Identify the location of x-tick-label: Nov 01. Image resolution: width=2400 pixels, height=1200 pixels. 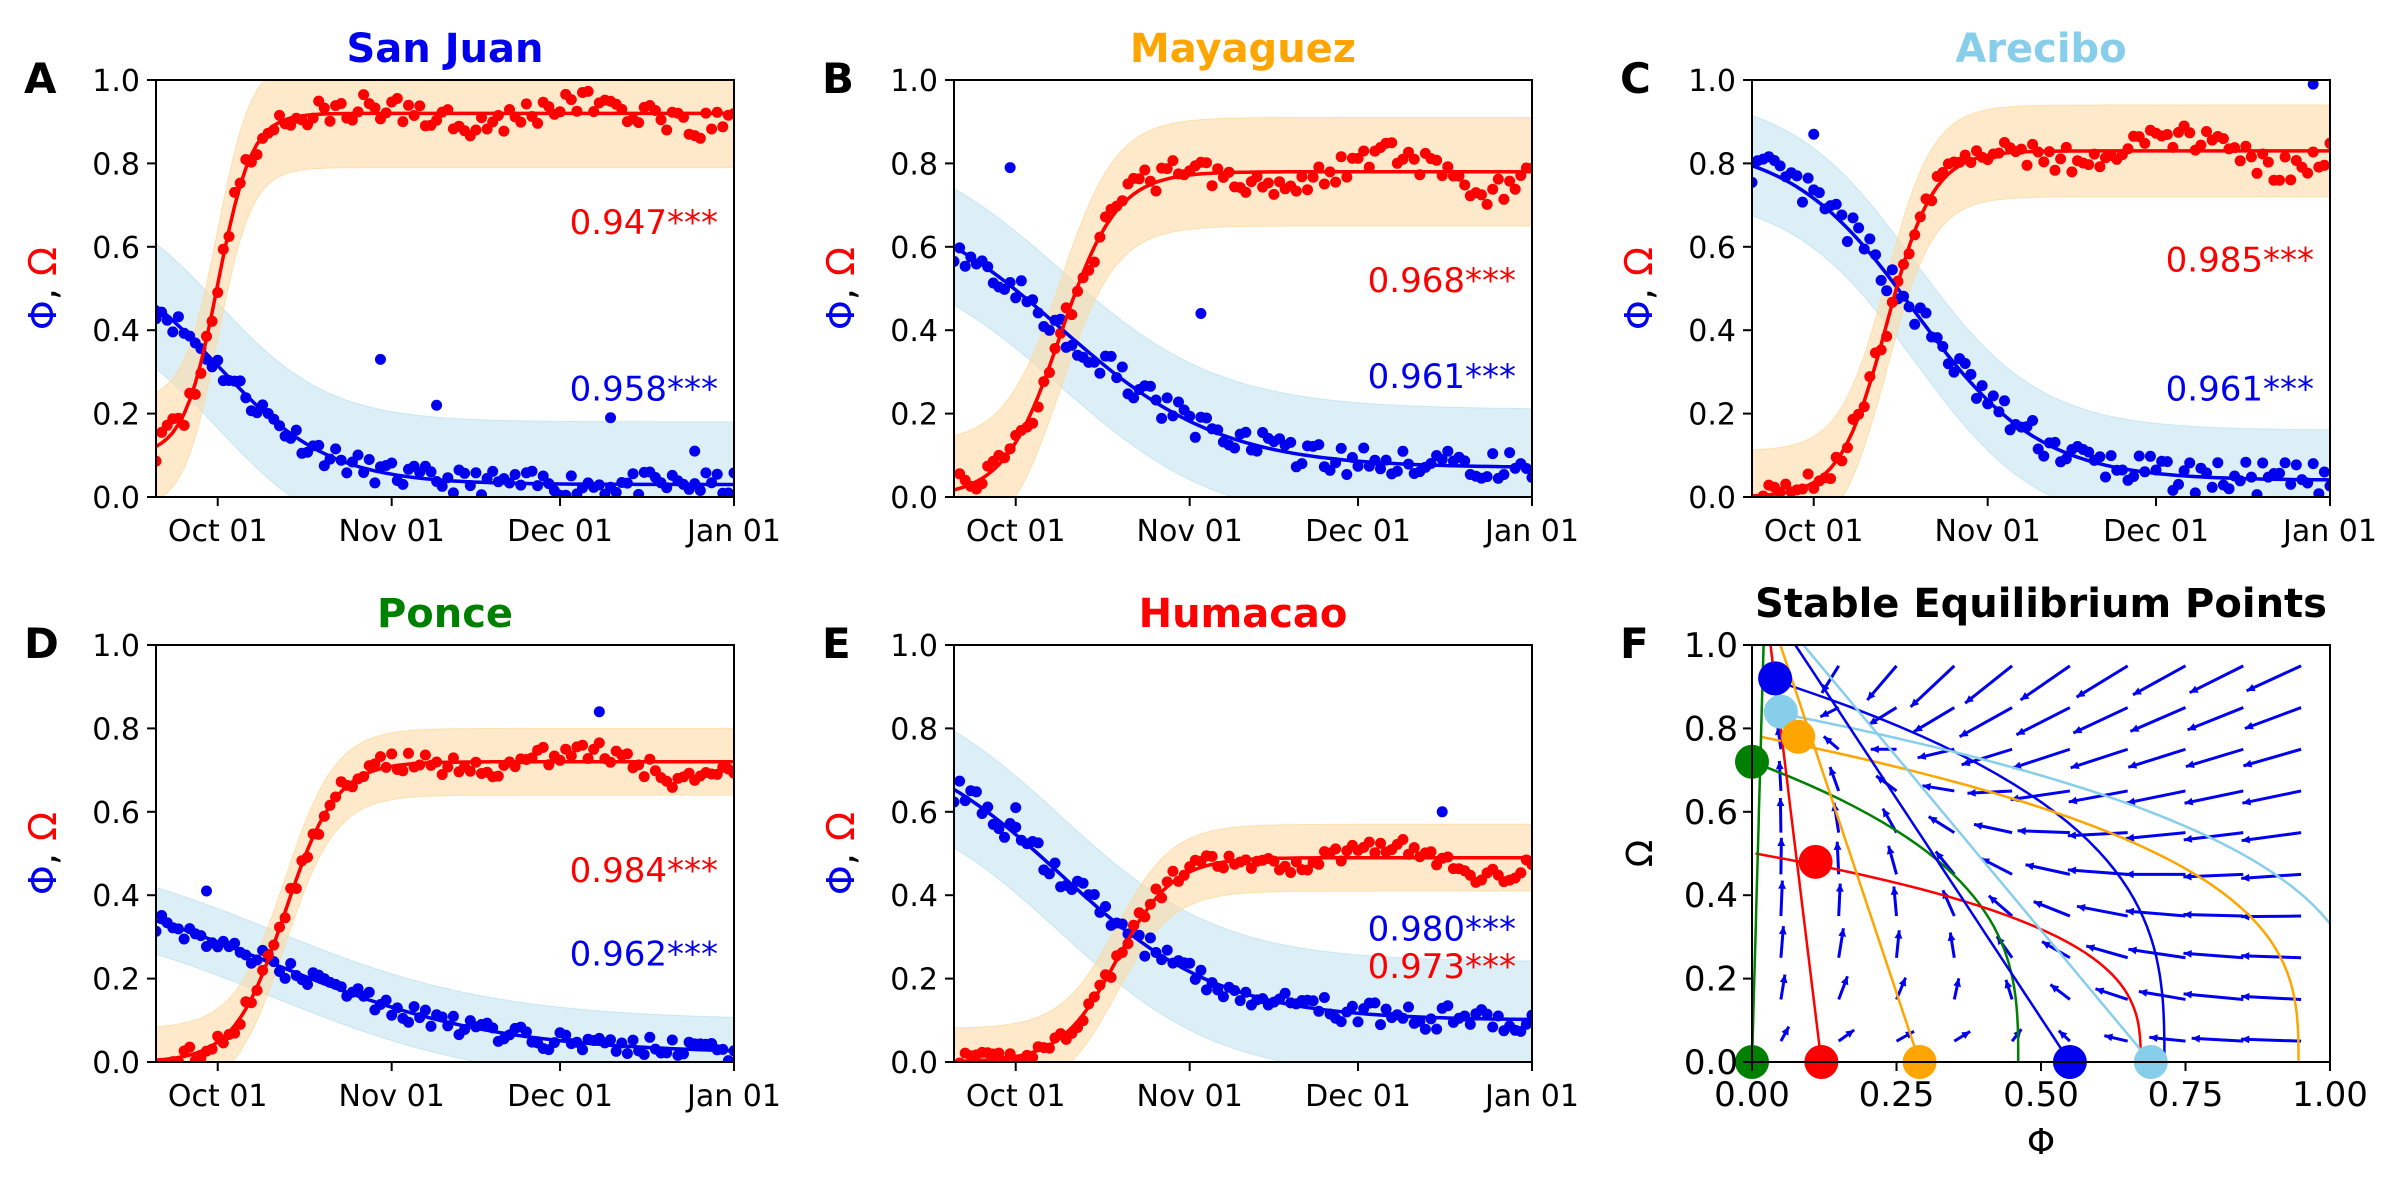
(392, 1096).